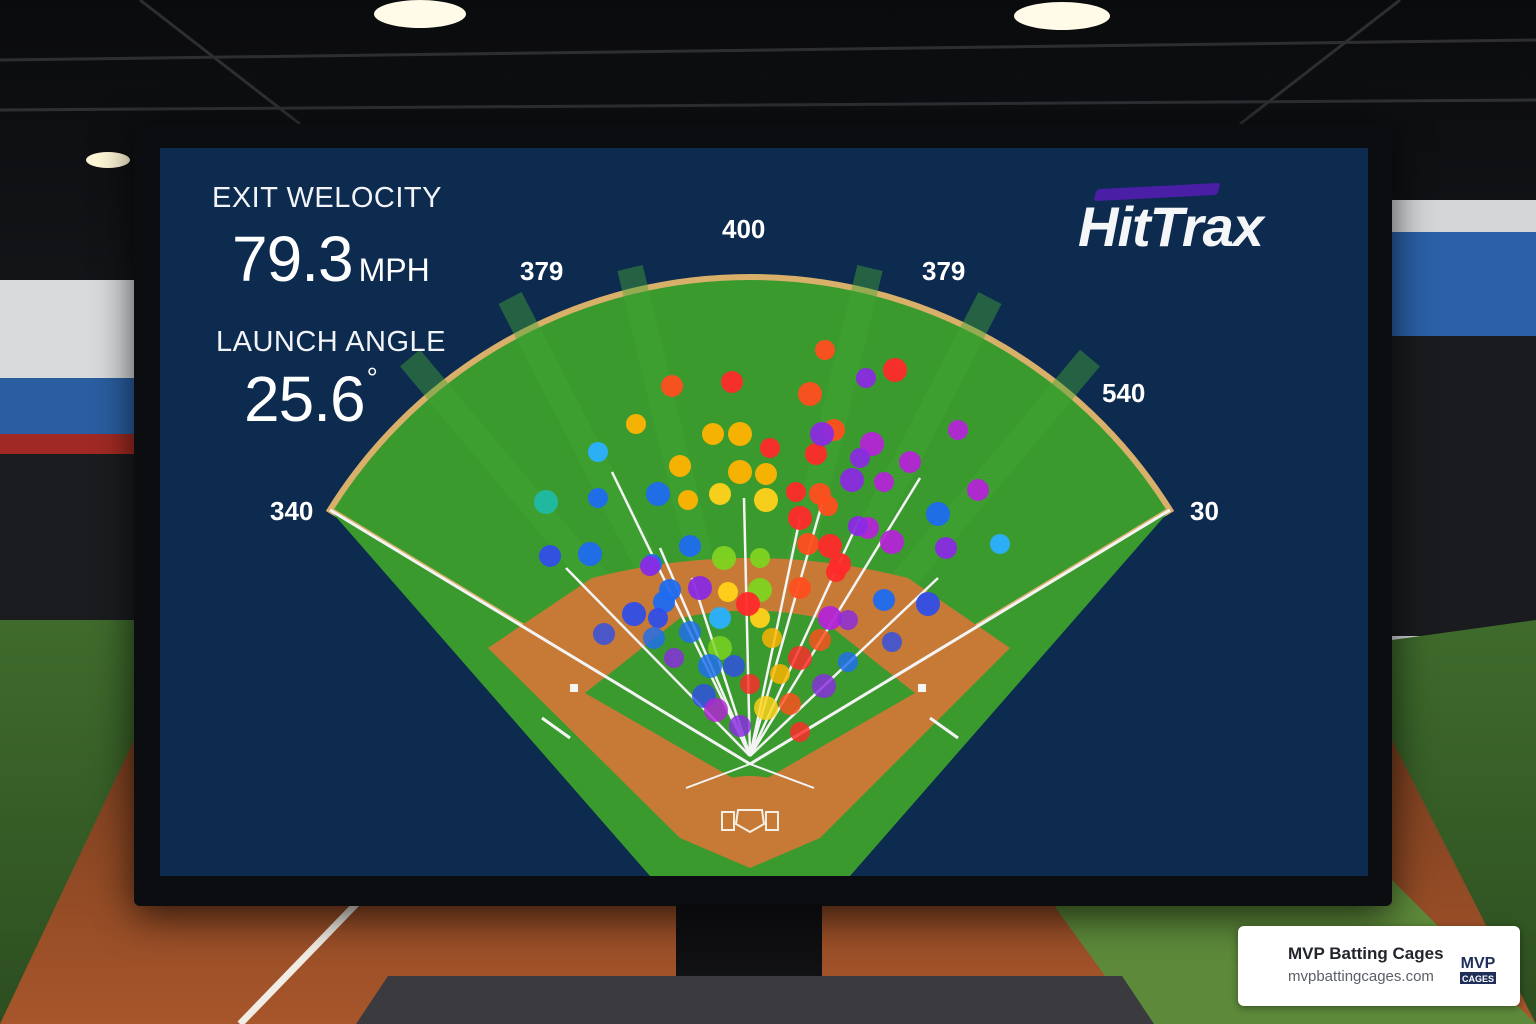  I want to click on exit-velocity-value: 79.3 MPH, so click(331, 259).